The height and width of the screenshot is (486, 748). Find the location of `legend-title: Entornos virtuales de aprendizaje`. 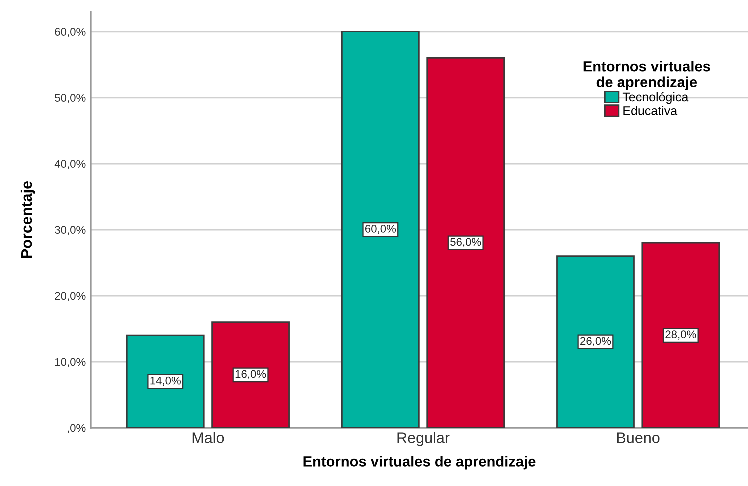

legend-title: Entornos virtuales de aprendizaje is located at coordinates (647, 75).